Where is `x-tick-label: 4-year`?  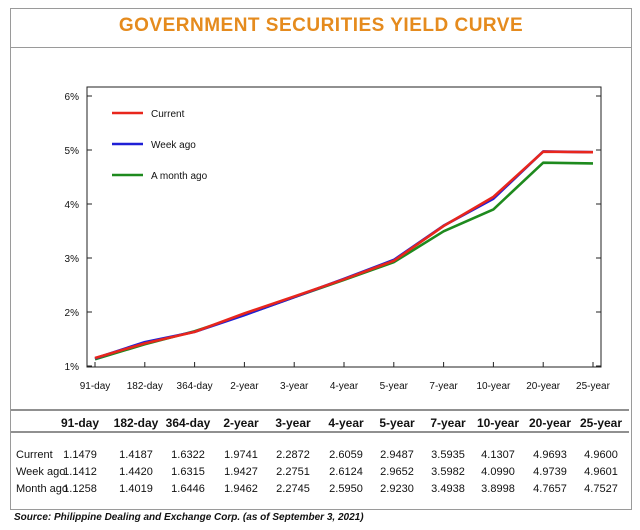
x-tick-label: 4-year is located at coordinates (344, 386).